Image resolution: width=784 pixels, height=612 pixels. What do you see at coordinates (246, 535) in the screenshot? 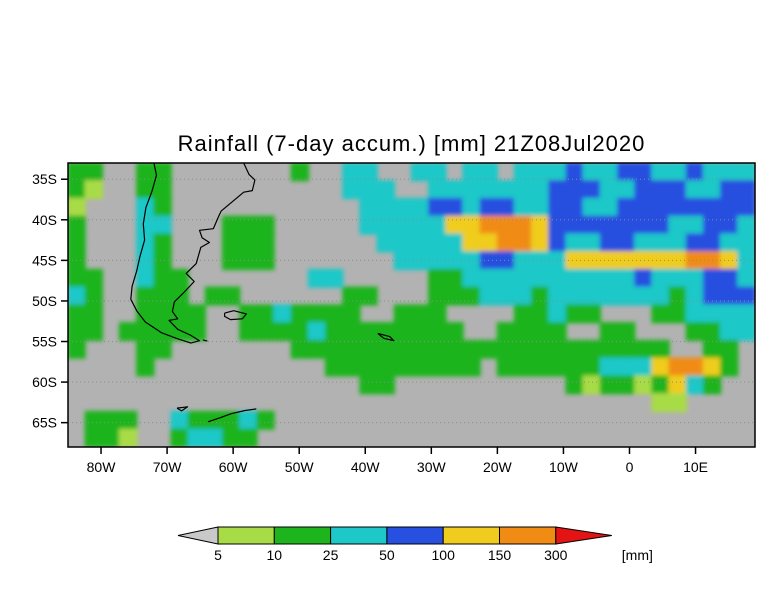
I see `colorbar-segment` at bounding box center [246, 535].